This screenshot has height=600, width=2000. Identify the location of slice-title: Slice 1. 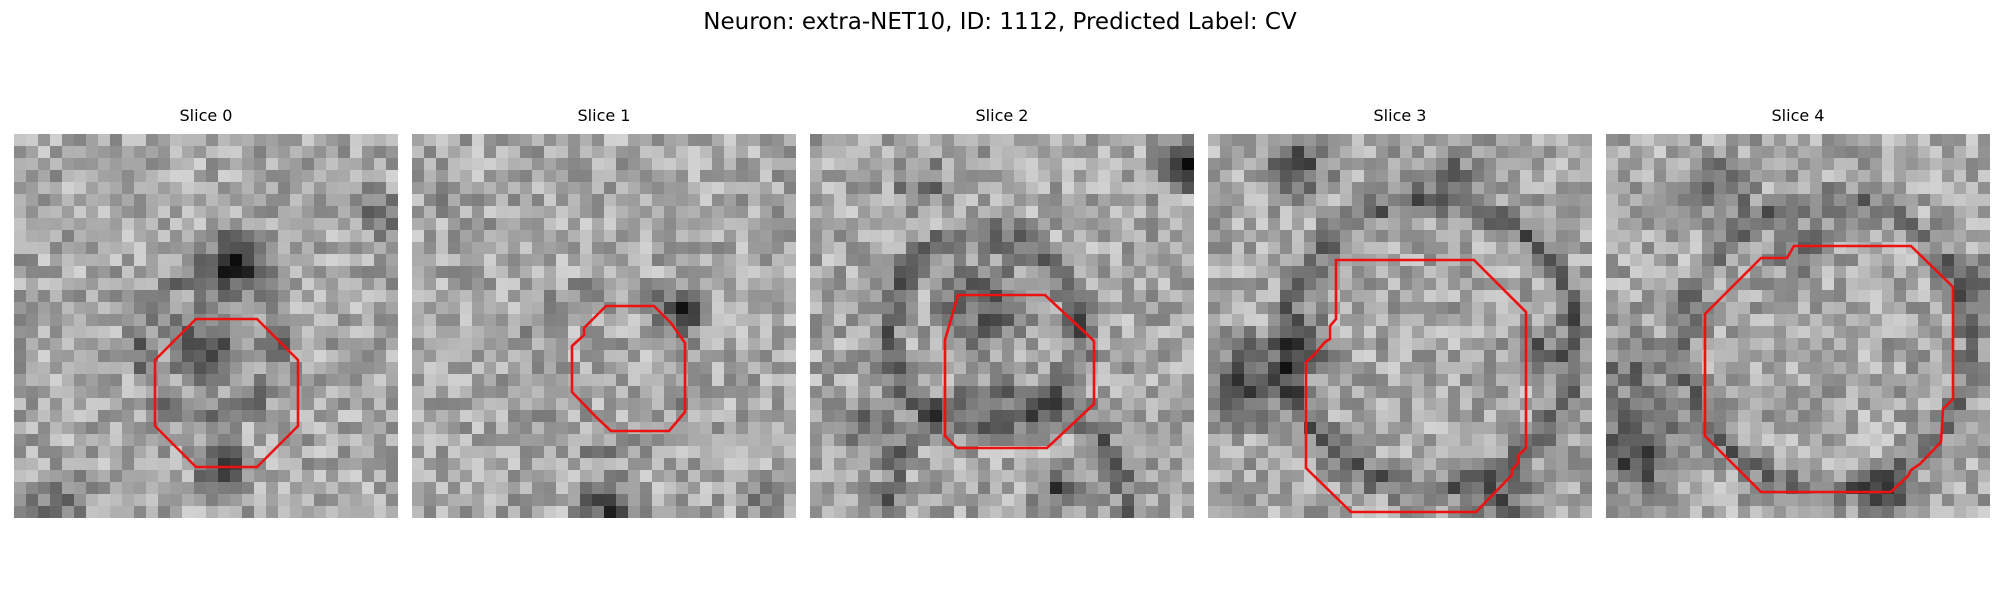
(604, 115).